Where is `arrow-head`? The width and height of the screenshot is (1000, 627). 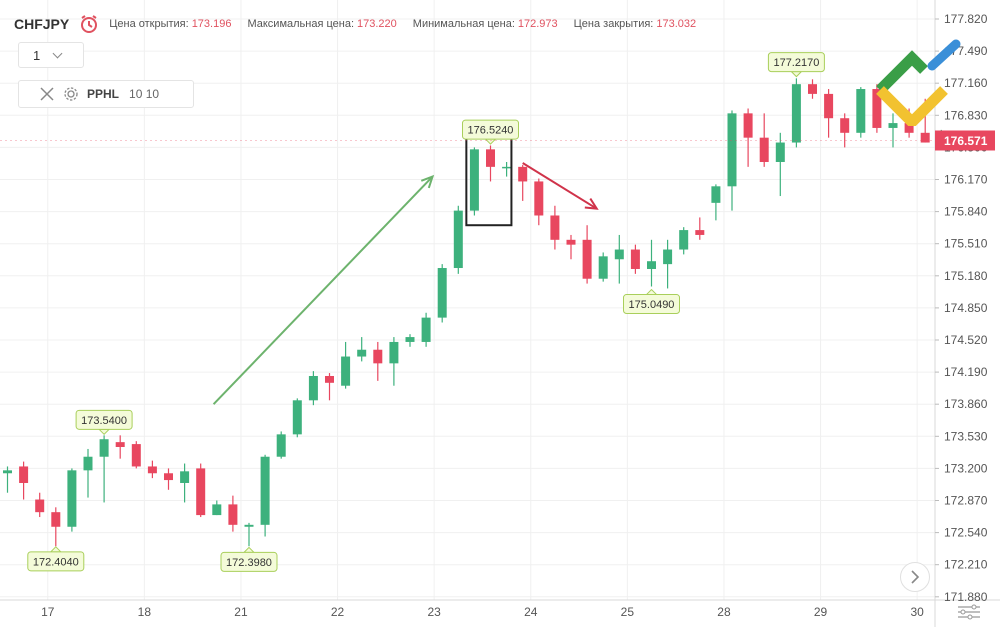 arrow-head is located at coordinates (591, 204).